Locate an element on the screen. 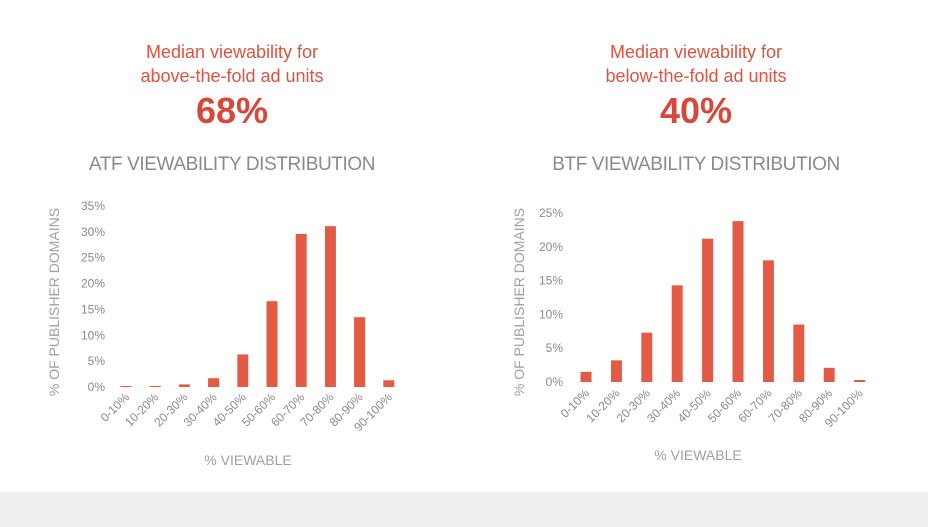 The width and height of the screenshot is (928, 527). btf-median-label-line2: below-the-fold ad units is located at coordinates (696, 76).